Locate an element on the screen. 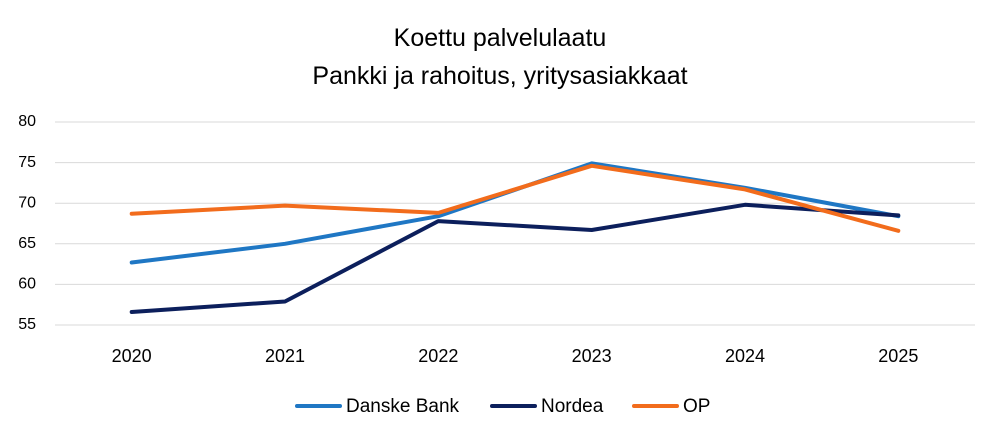  series-line-op is located at coordinates (515, 198).